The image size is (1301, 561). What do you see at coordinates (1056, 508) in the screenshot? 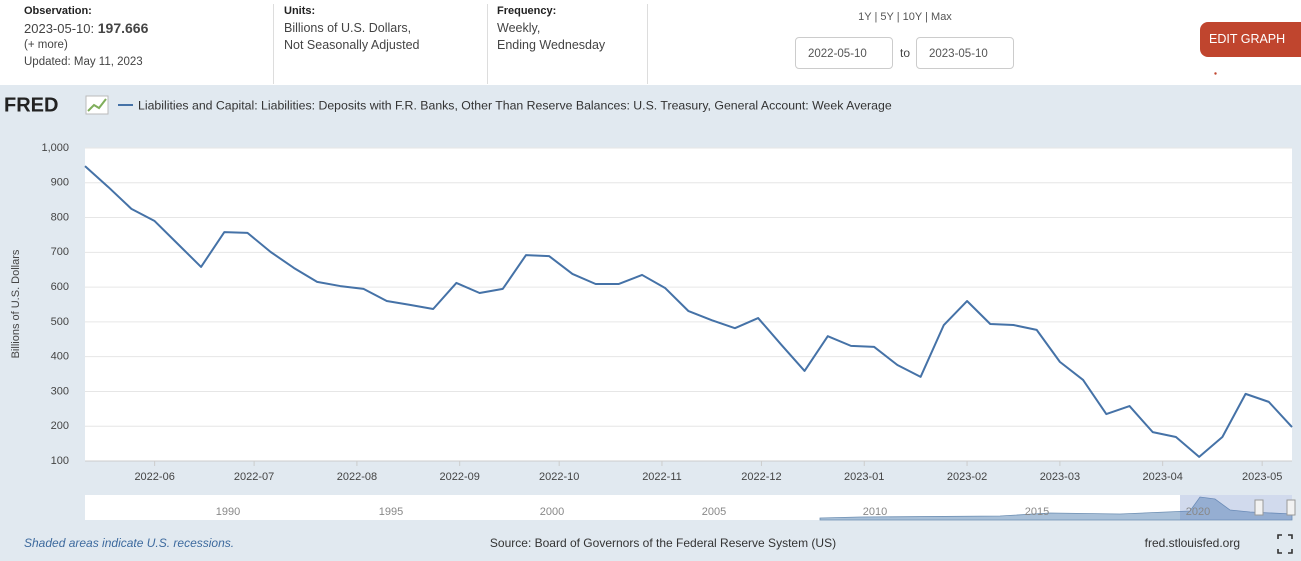
I see `navigator-series` at bounding box center [1056, 508].